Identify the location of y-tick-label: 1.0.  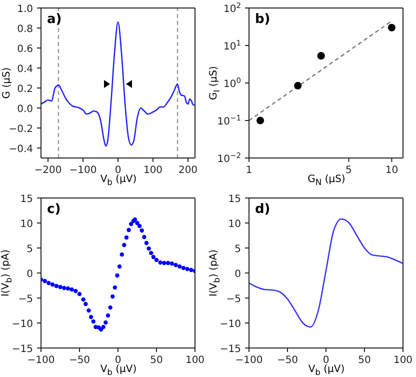
(25, 9).